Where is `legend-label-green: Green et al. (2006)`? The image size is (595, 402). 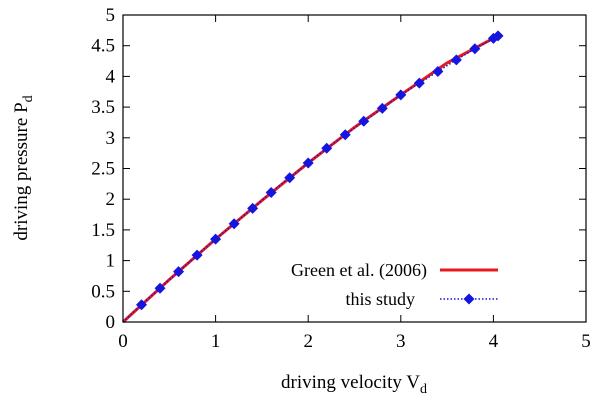 legend-label-green: Green et al. (2006) is located at coordinates (359, 270).